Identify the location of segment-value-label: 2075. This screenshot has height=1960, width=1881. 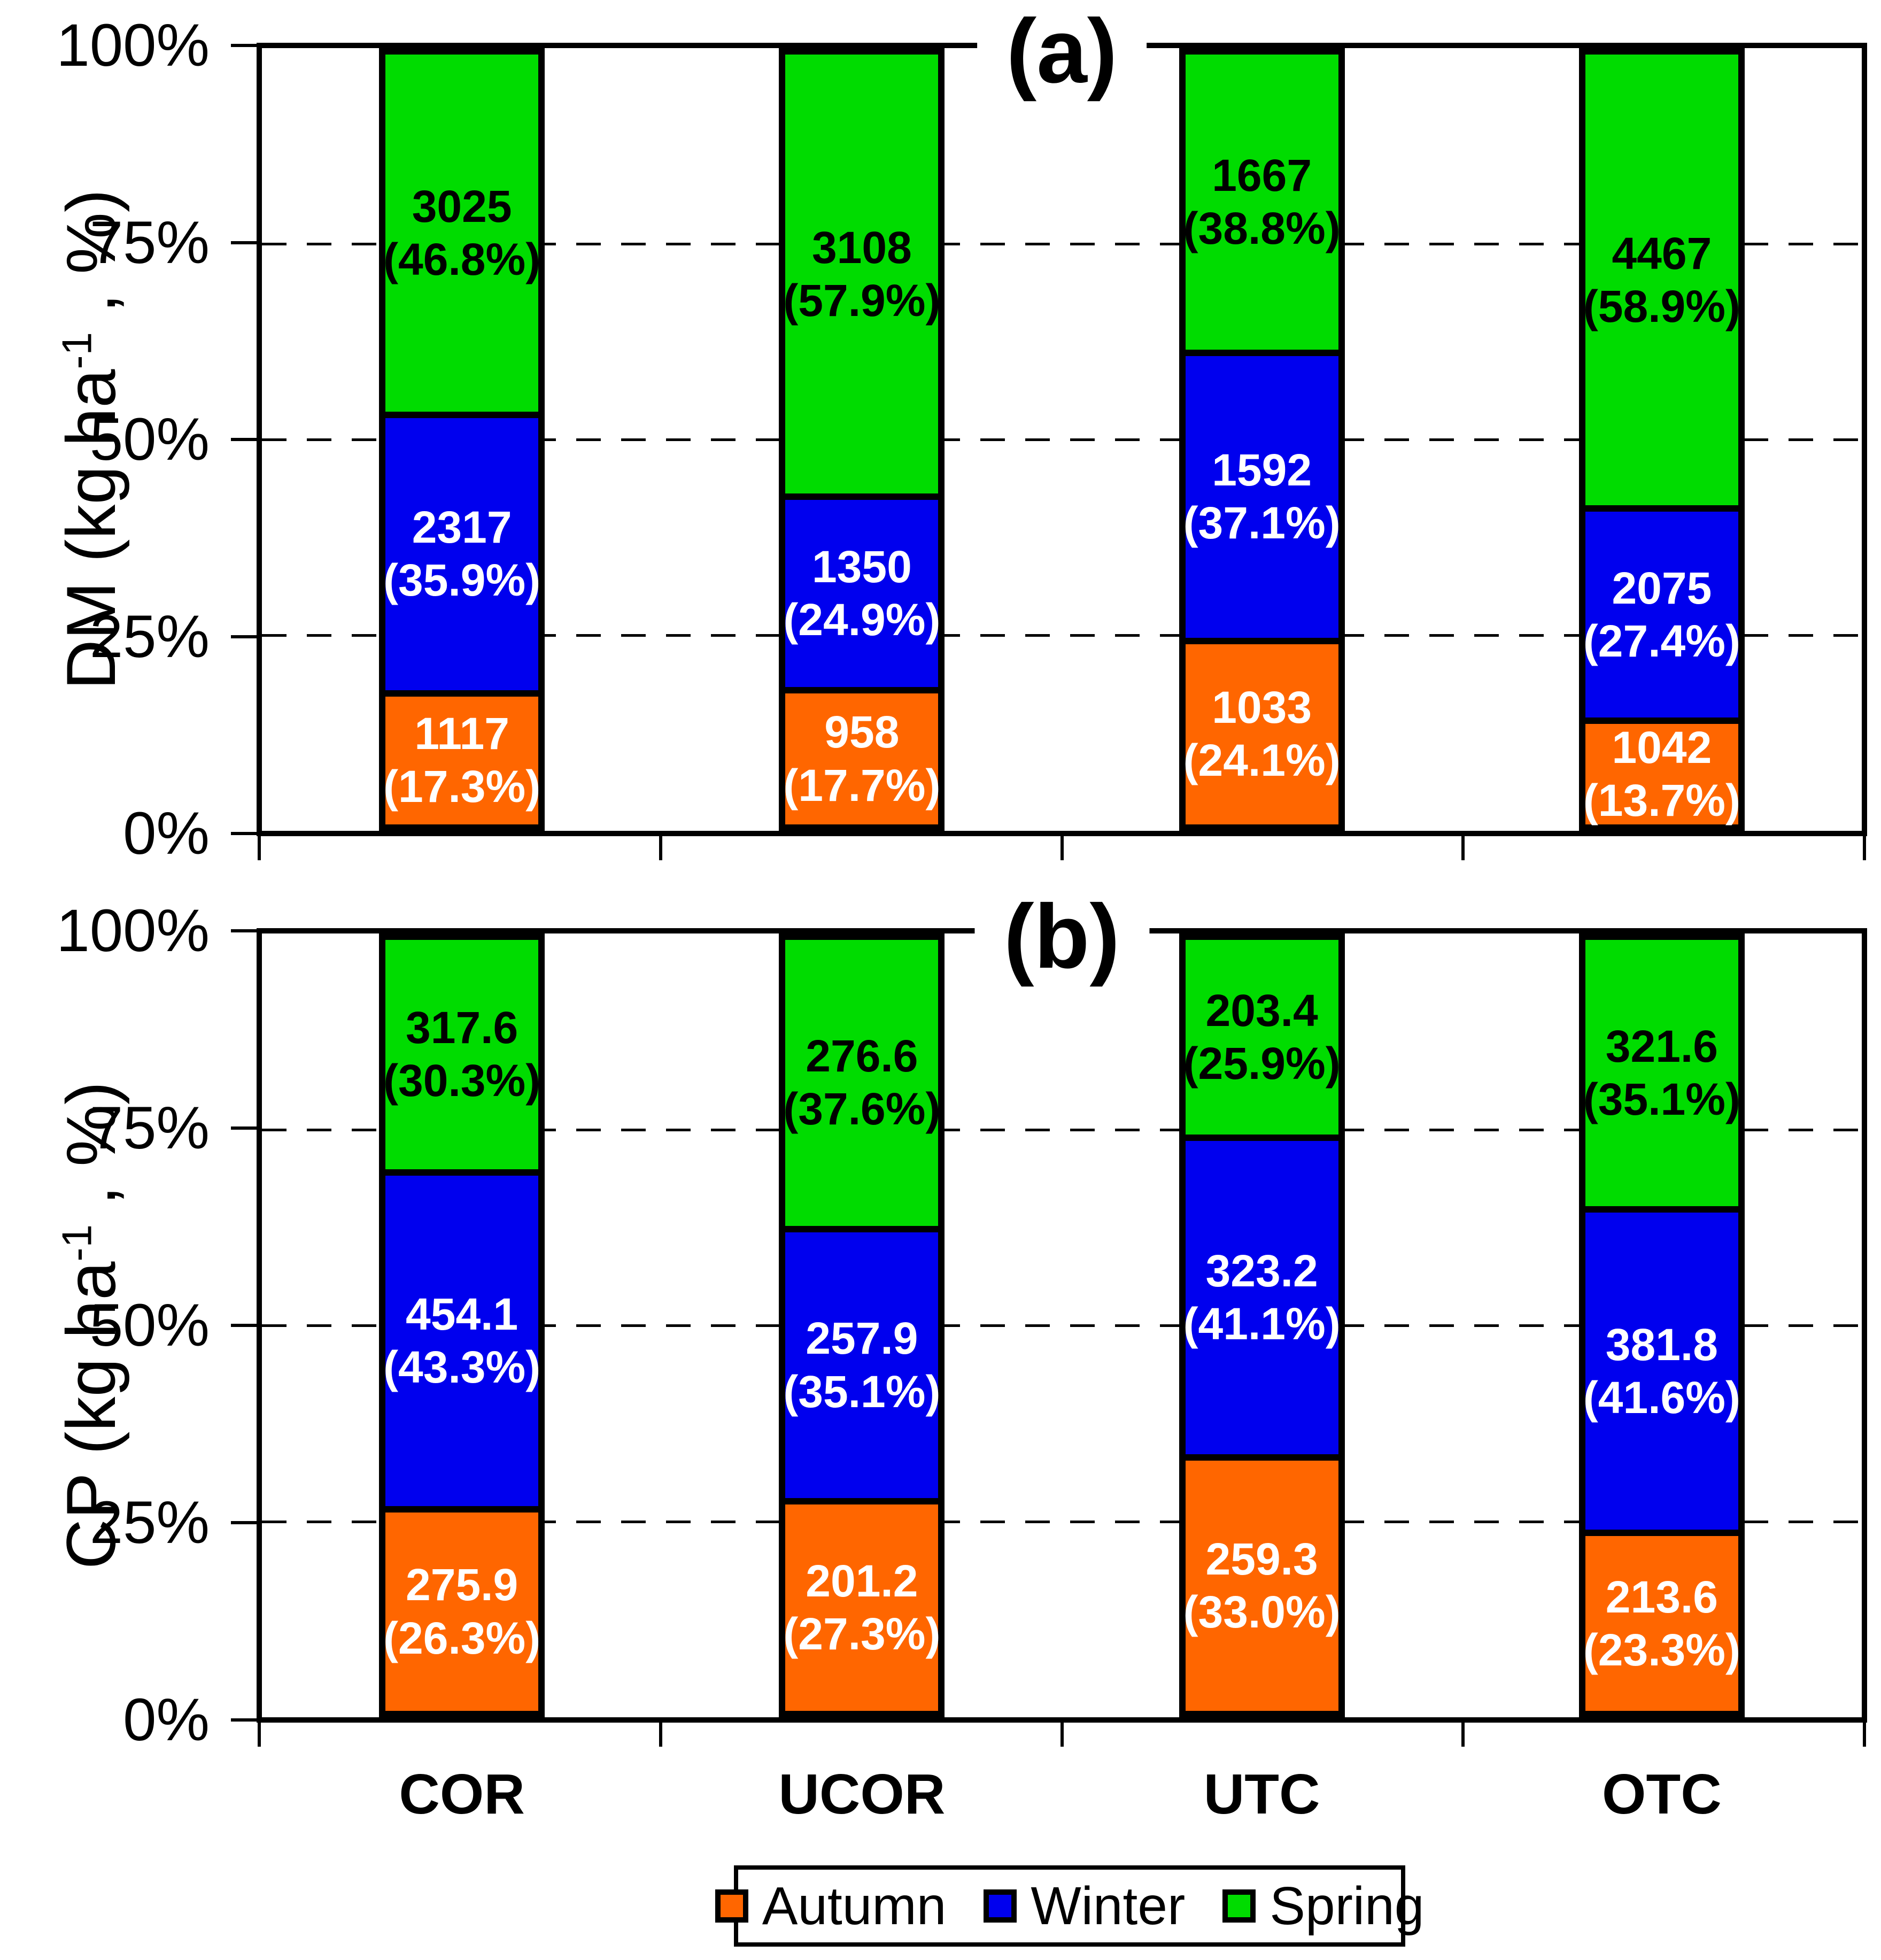
(1662, 587).